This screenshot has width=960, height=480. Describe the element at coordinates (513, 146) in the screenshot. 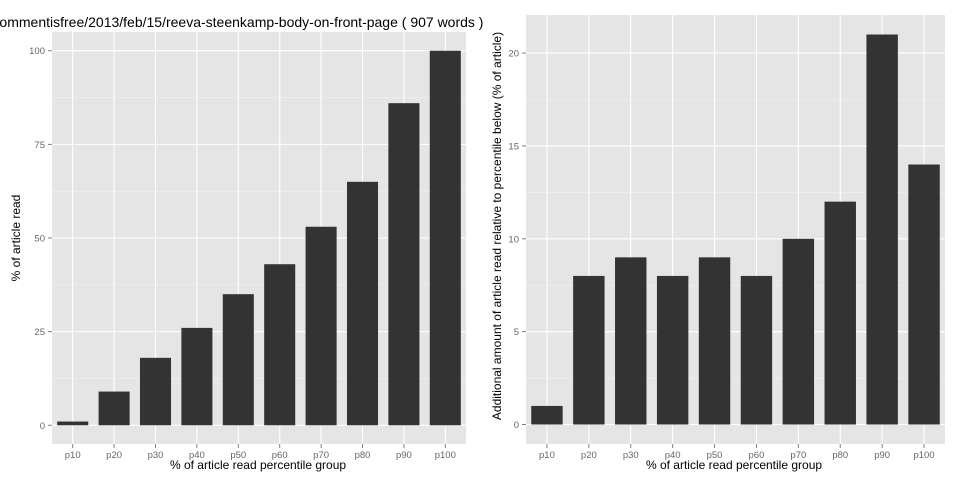

I see `y-tick-label: 15` at that location.